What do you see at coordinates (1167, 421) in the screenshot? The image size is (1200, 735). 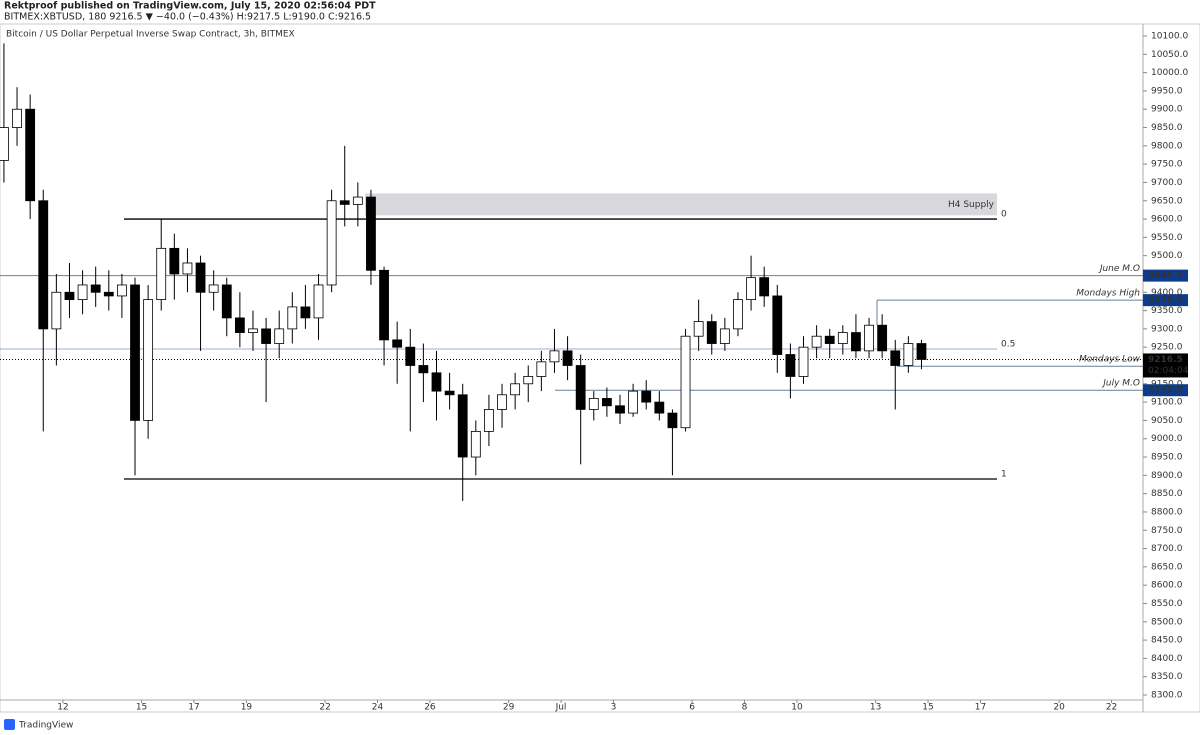 I see `y-tick-label: 9050.0` at bounding box center [1167, 421].